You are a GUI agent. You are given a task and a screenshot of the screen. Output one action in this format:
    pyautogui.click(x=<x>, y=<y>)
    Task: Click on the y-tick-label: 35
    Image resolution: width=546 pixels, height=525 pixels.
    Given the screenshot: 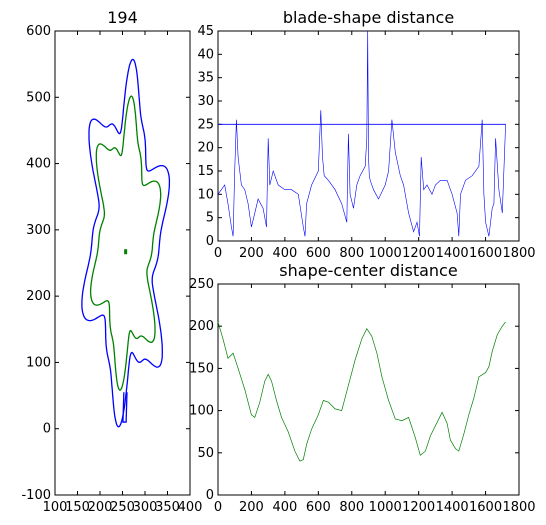 What is the action you would take?
    pyautogui.click(x=205, y=78)
    